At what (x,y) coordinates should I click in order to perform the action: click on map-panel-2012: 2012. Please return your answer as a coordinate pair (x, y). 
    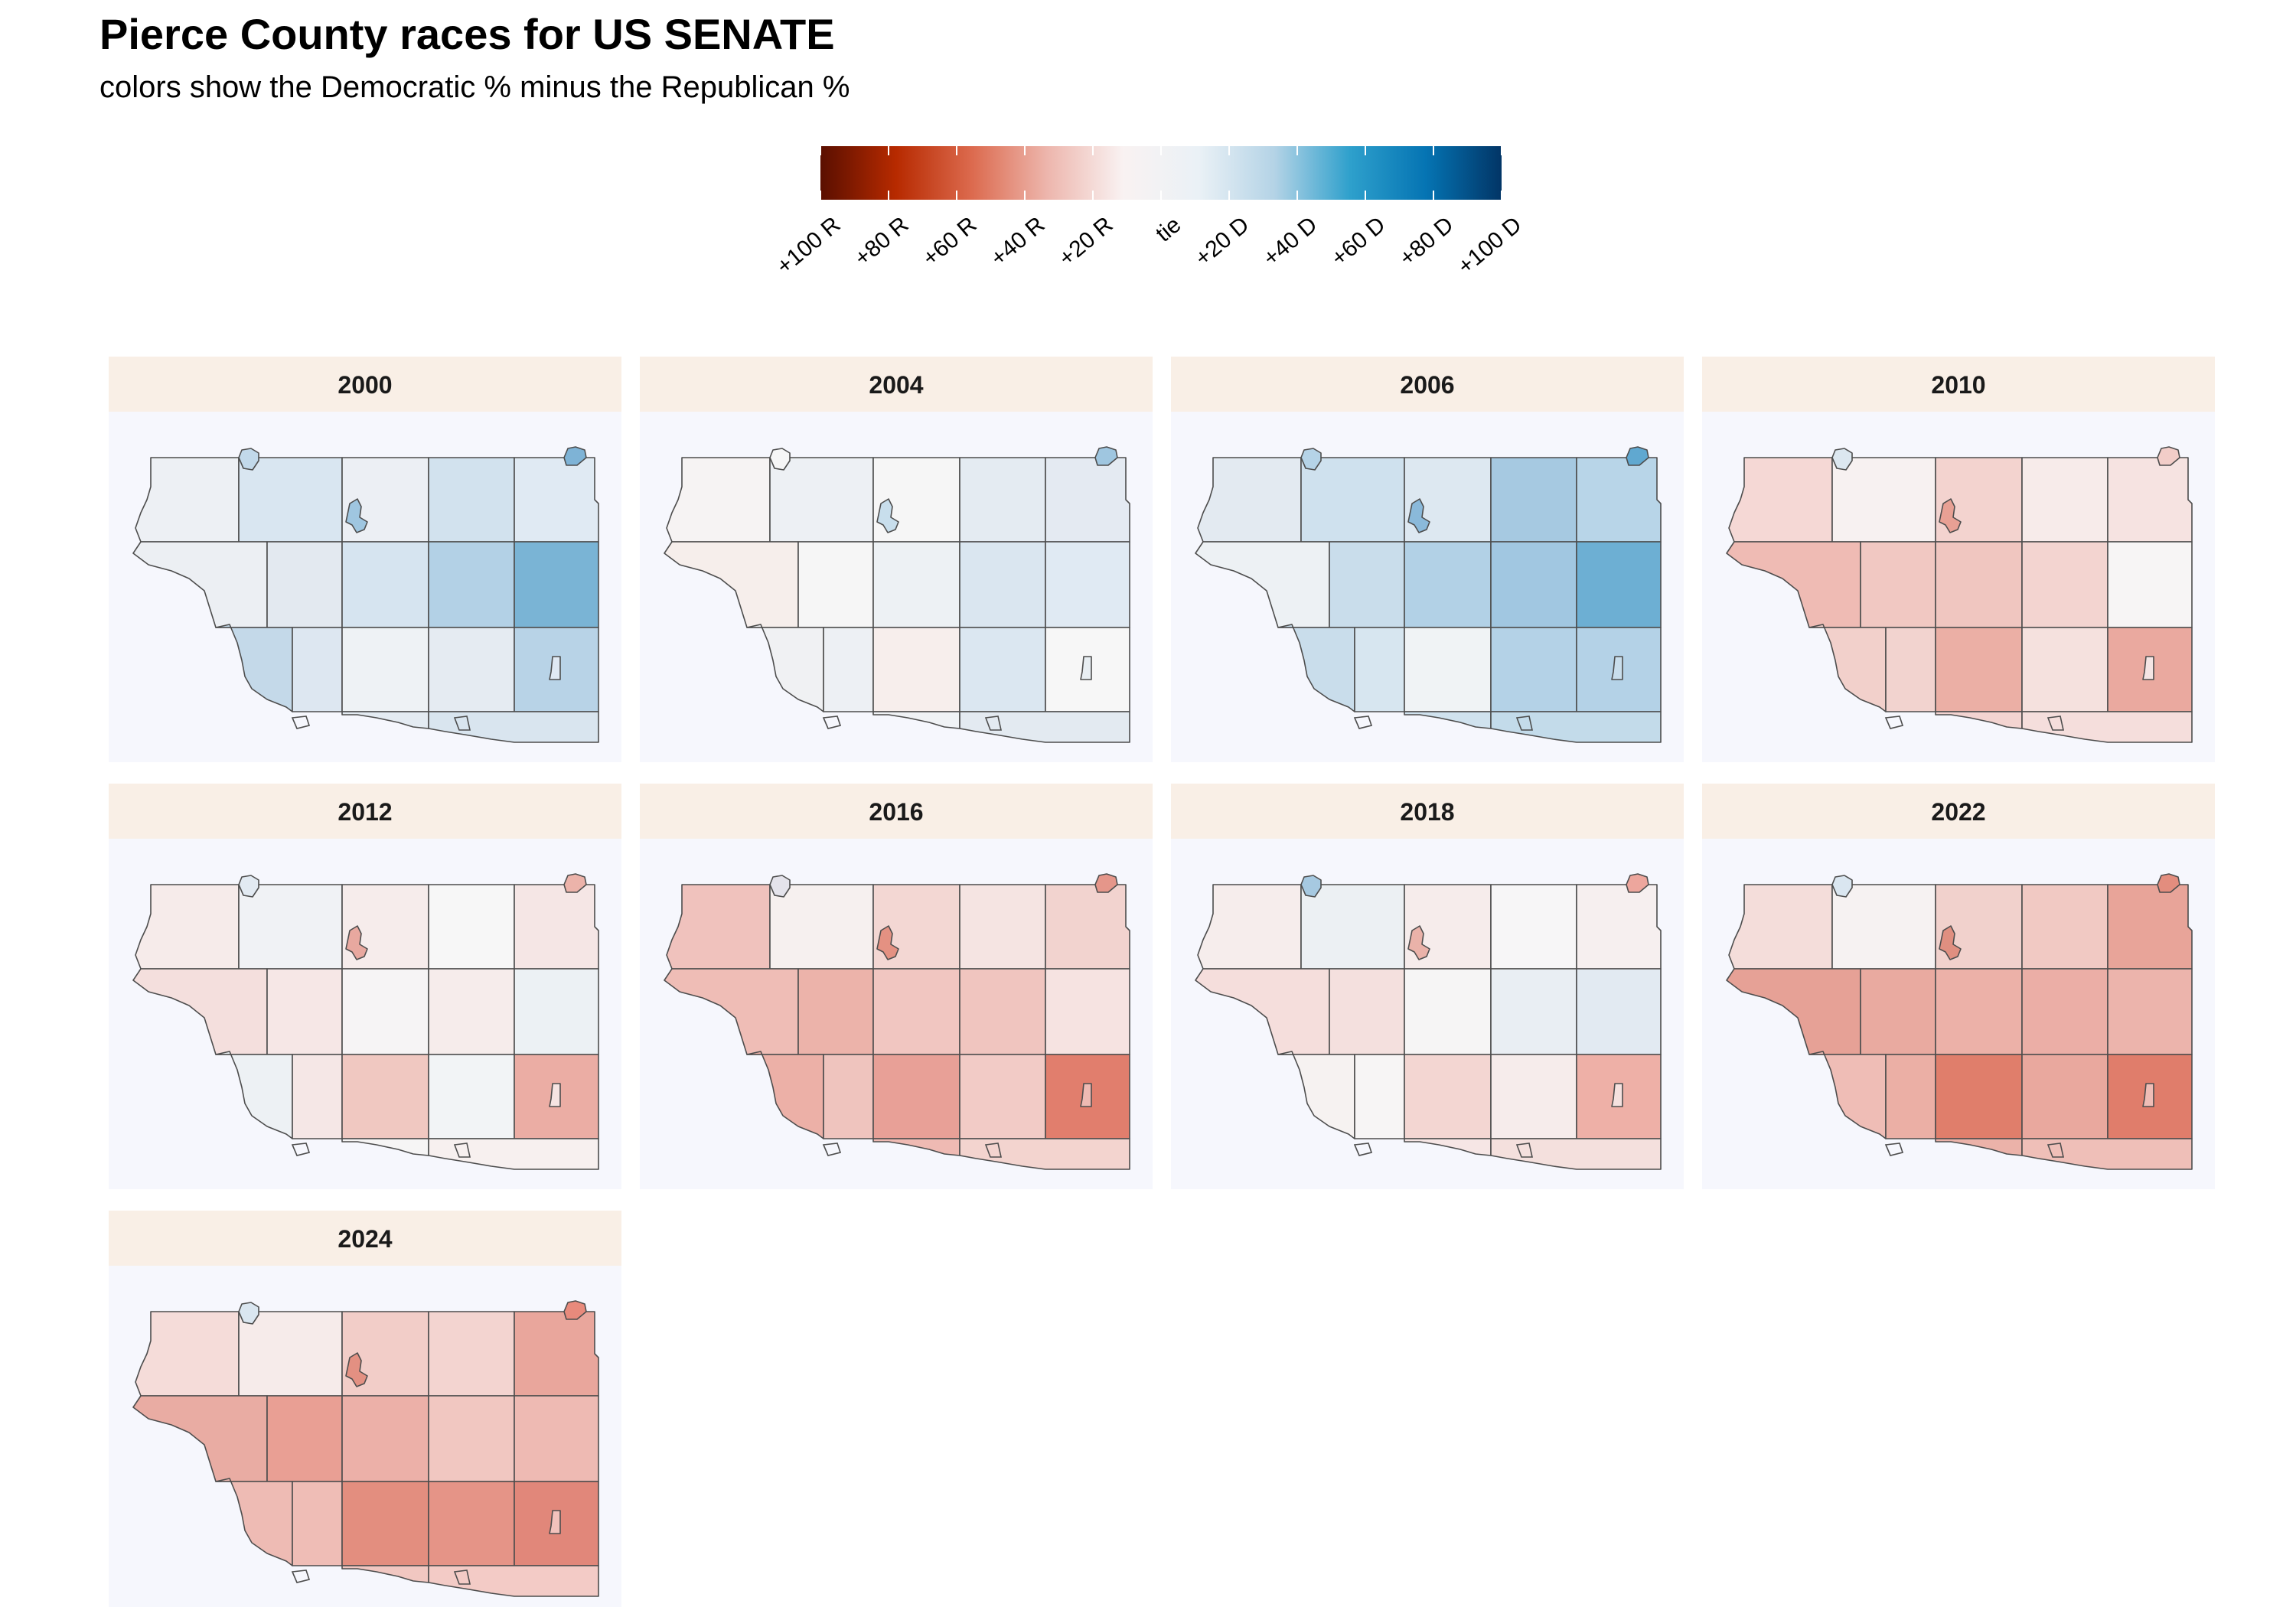
    Looking at the image, I should click on (365, 987).